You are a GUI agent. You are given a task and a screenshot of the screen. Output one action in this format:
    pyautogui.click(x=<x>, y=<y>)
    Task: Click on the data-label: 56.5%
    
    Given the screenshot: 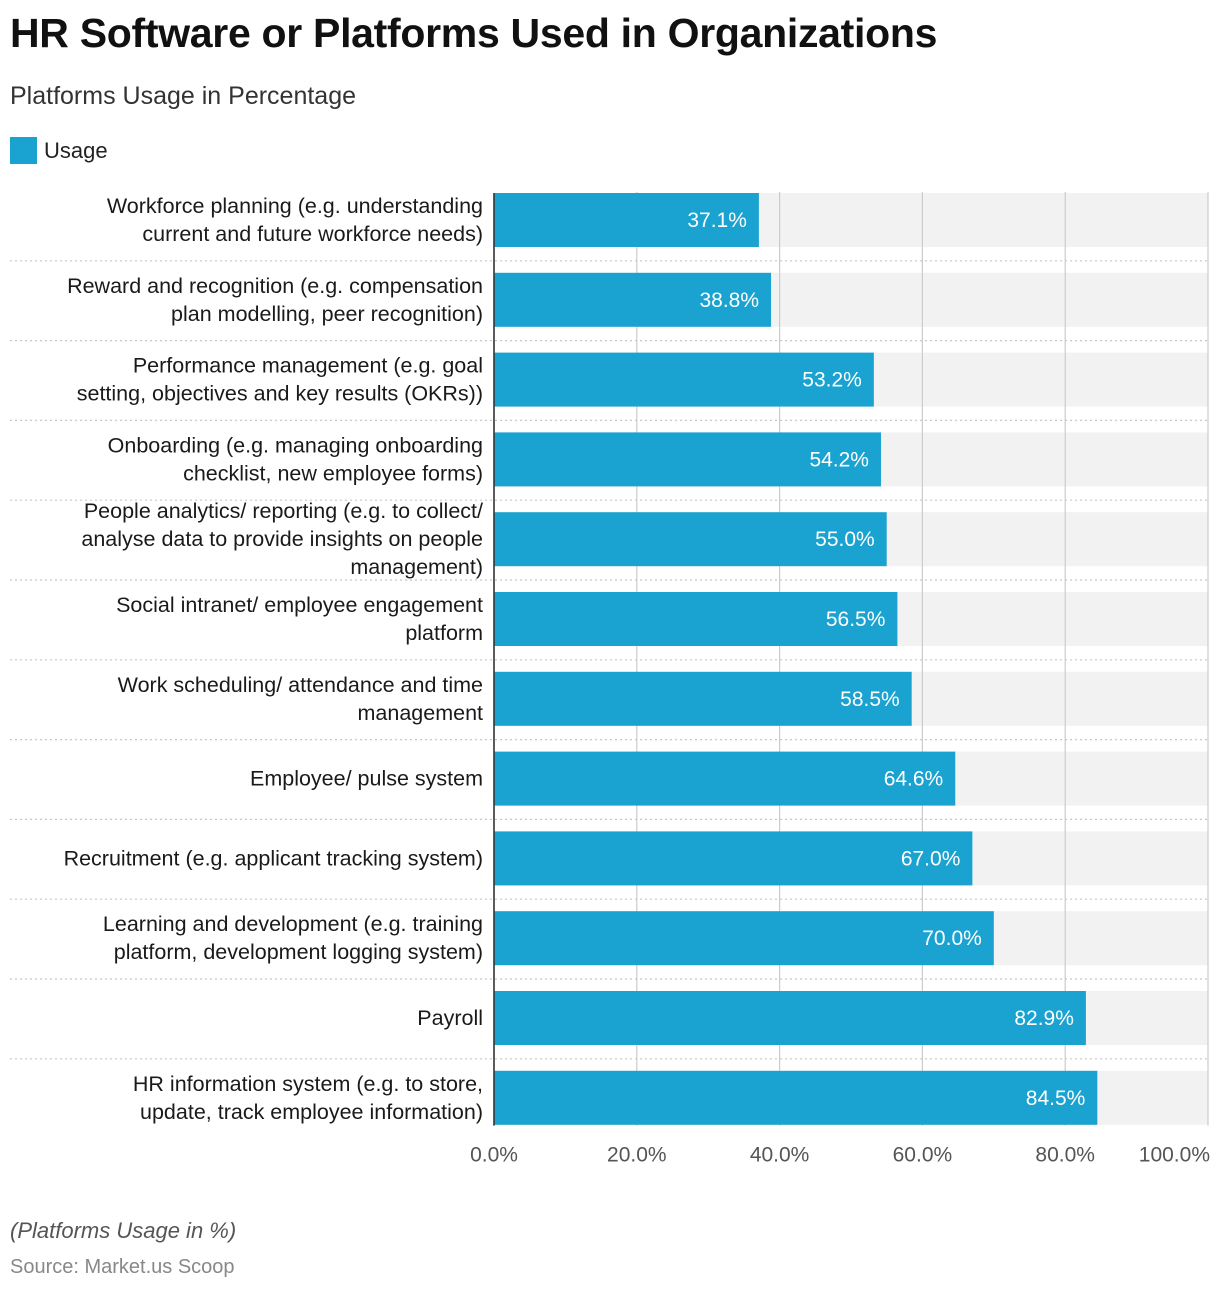 What is the action you would take?
    pyautogui.click(x=856, y=619)
    